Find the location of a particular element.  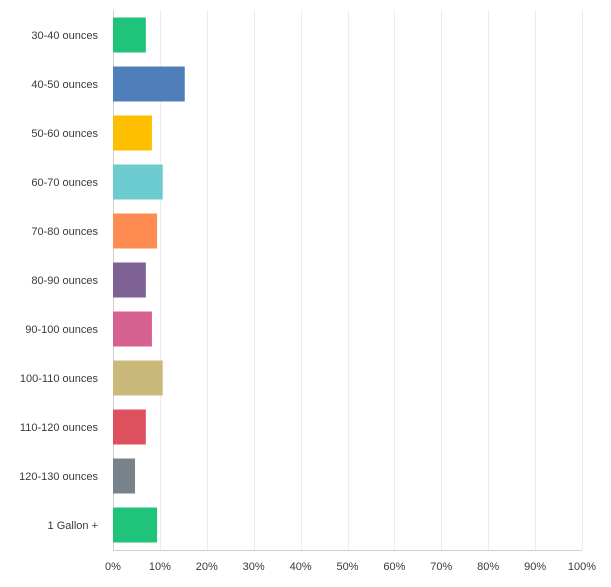

x-tick-label: 60% is located at coordinates (394, 567).